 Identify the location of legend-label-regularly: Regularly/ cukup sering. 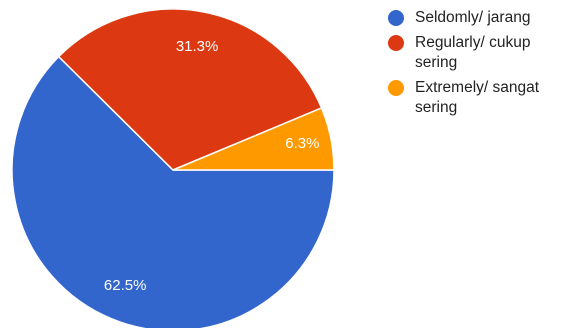
(473, 52).